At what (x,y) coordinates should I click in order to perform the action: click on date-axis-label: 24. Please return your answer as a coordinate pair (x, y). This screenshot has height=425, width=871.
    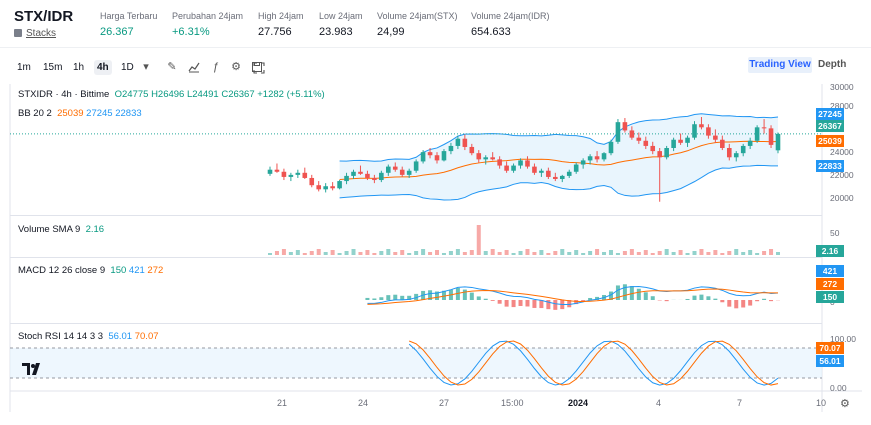
    Looking at the image, I should click on (363, 403).